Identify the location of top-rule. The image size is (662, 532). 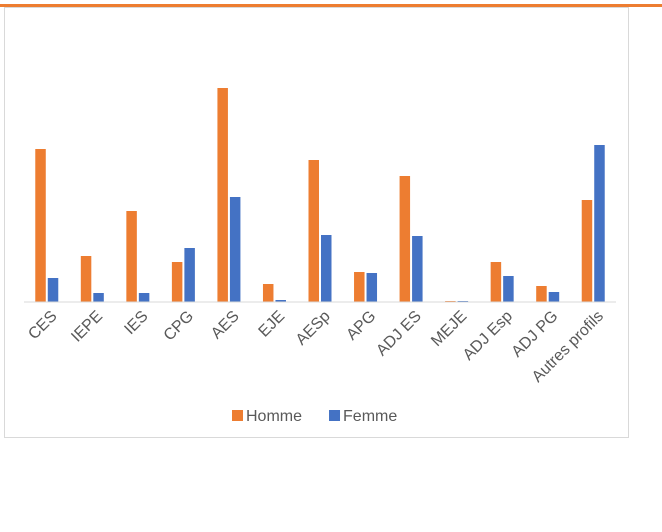
(331, 5).